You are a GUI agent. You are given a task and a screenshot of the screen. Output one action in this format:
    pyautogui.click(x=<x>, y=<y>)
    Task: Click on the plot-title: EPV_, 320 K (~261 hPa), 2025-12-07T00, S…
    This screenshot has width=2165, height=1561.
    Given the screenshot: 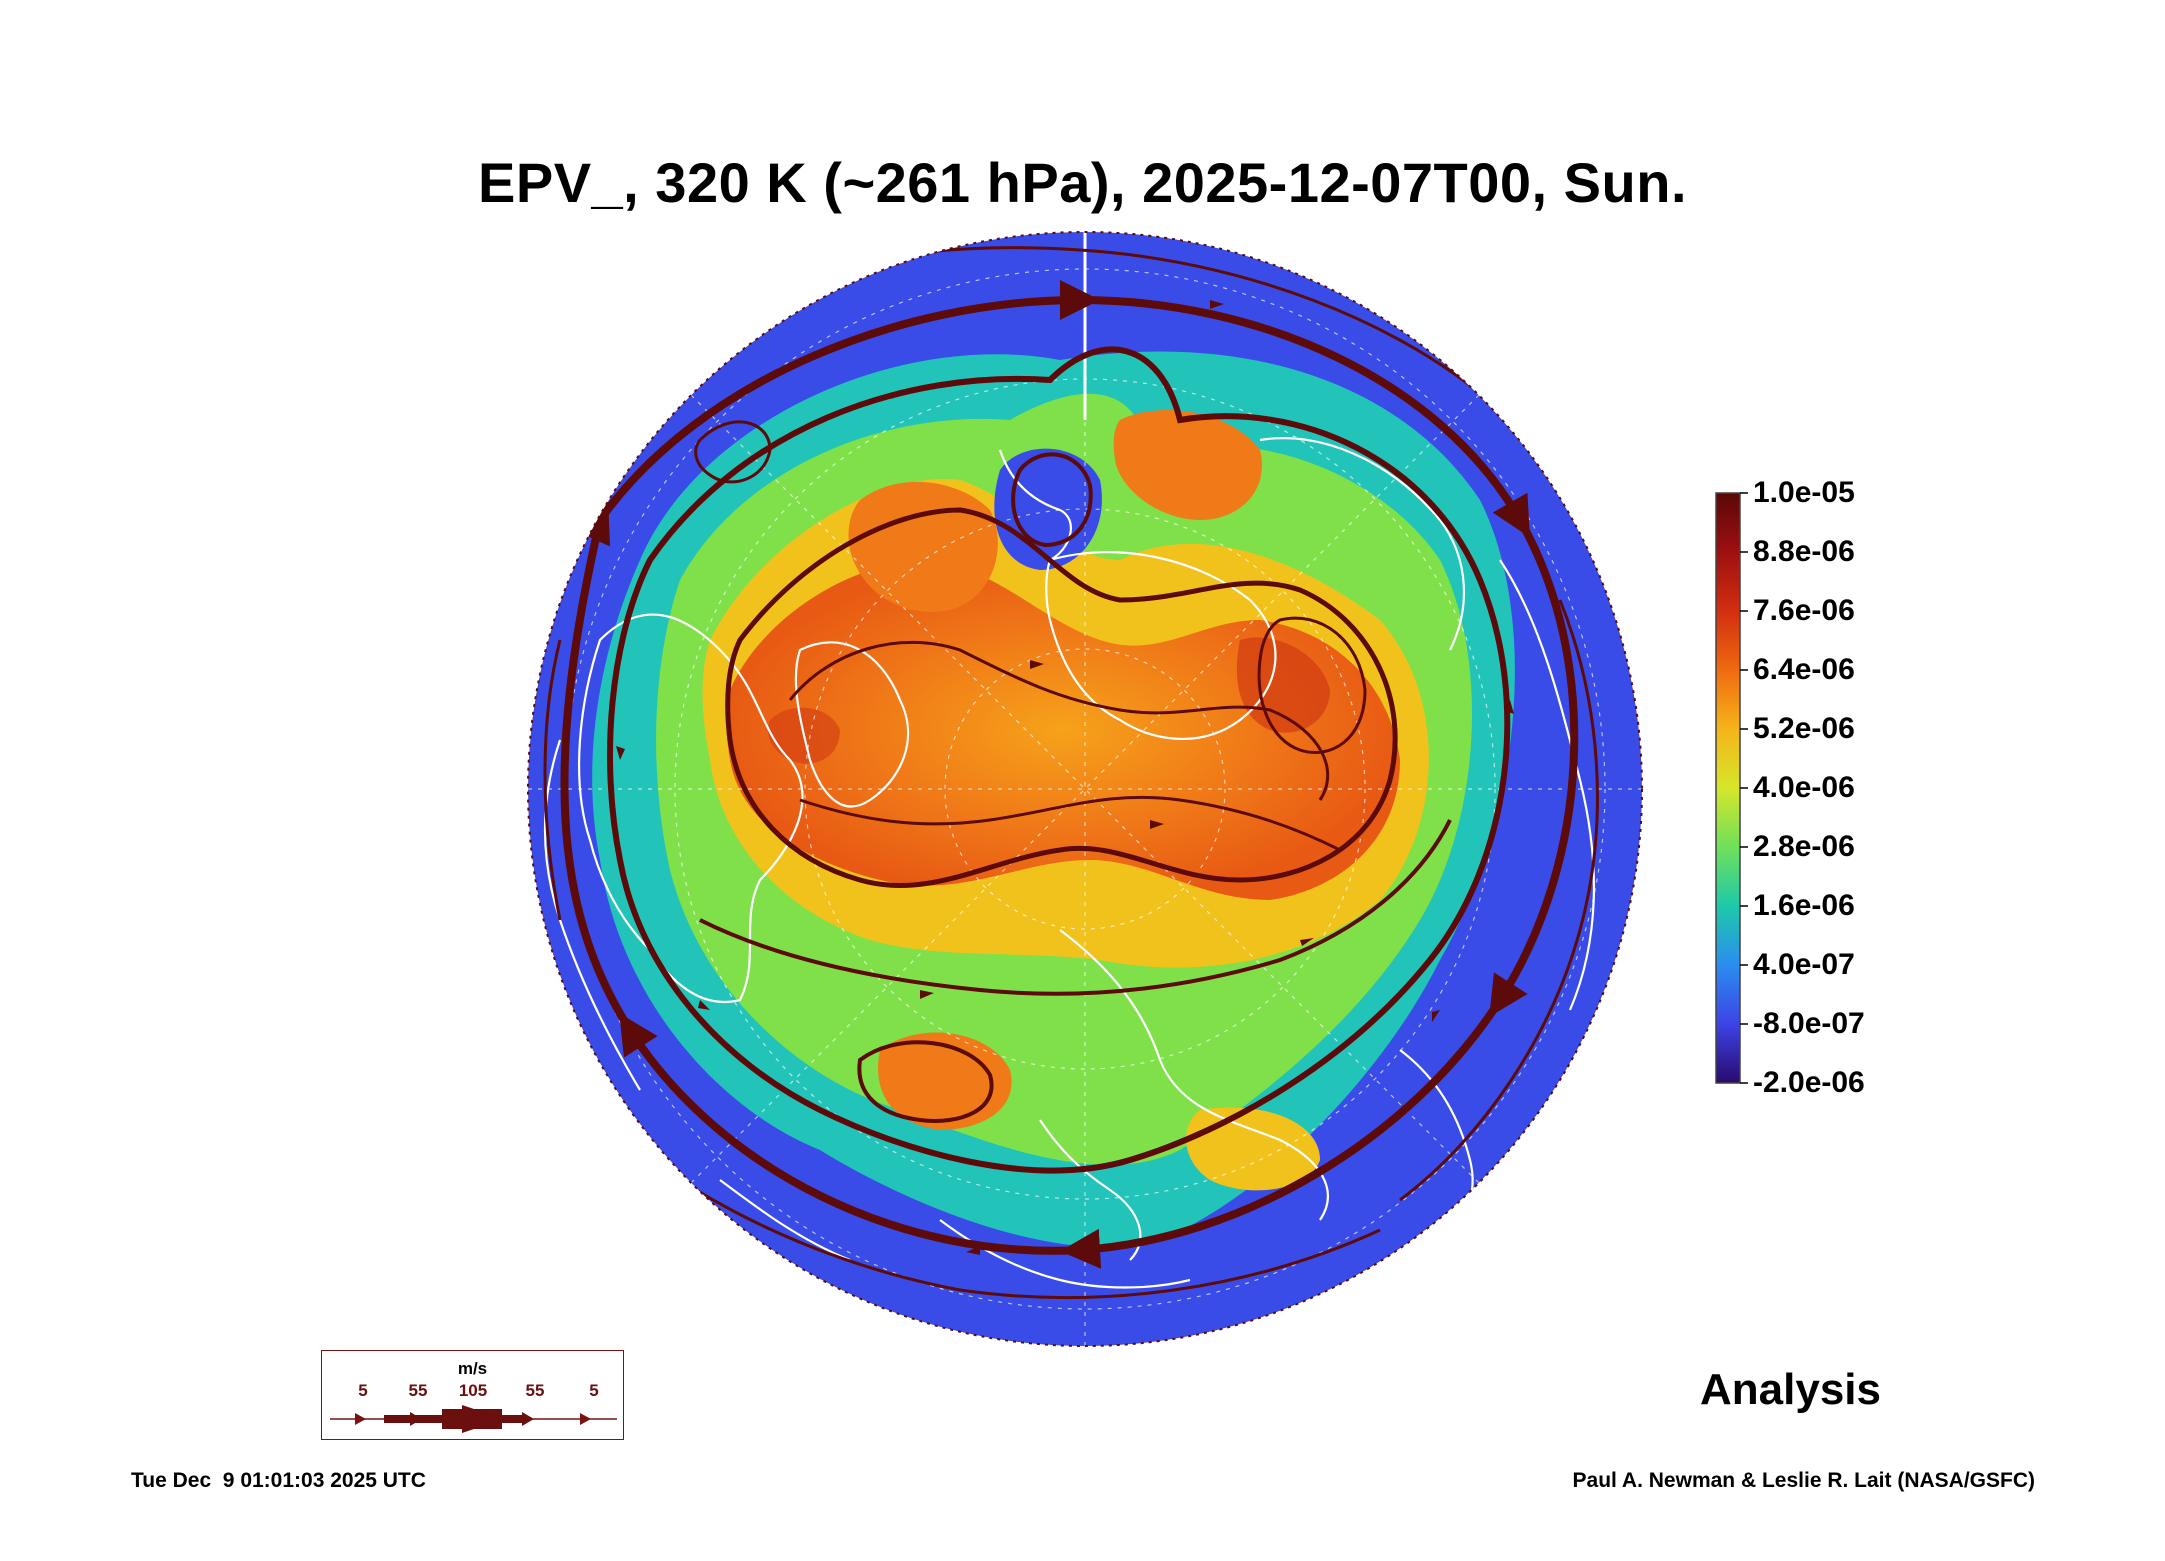 What is the action you would take?
    pyautogui.click(x=1082, y=182)
    